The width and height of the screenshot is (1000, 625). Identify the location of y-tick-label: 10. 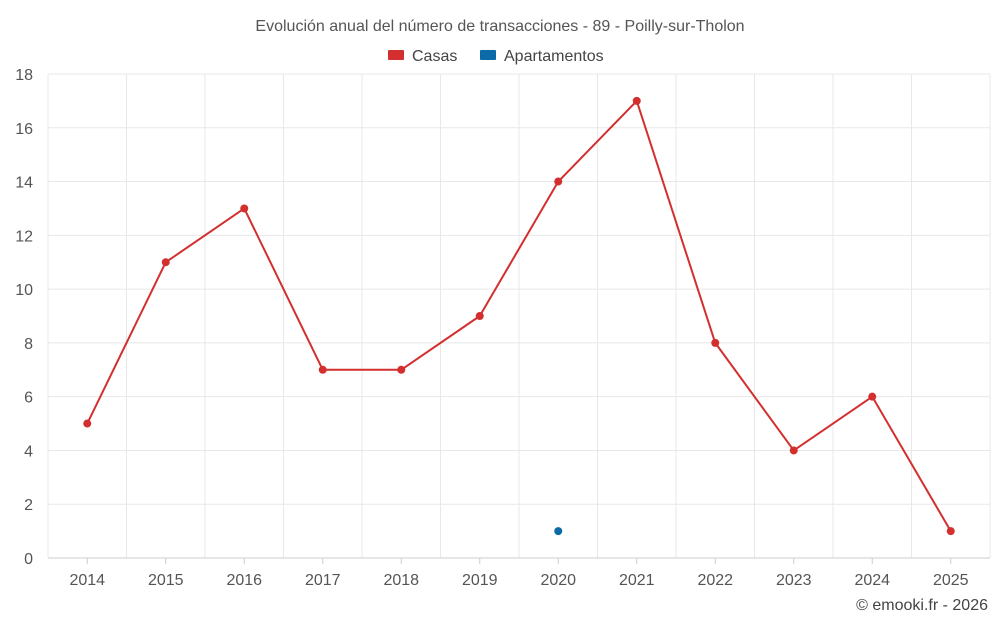
(24, 290).